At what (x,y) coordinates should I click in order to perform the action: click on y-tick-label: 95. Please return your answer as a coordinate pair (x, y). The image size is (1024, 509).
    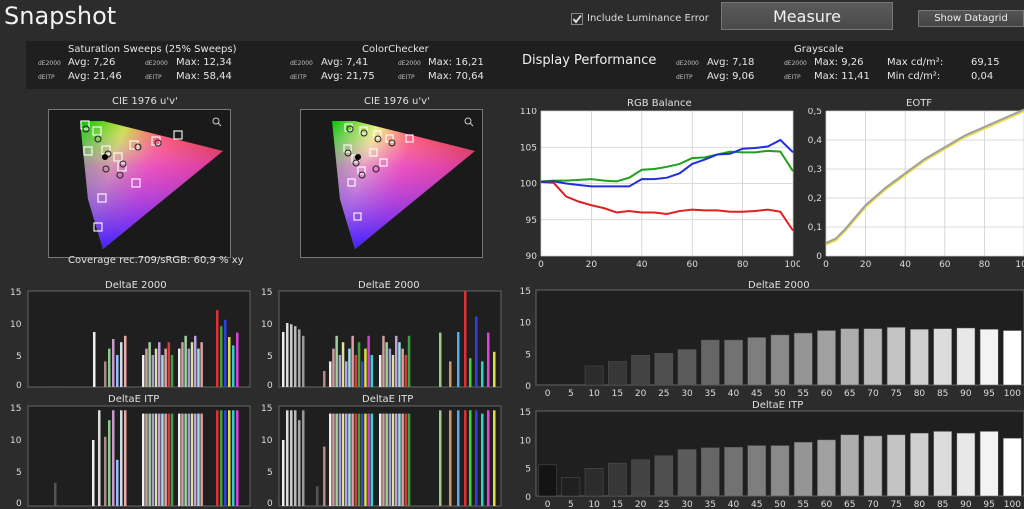
    Looking at the image, I should click on (531, 221).